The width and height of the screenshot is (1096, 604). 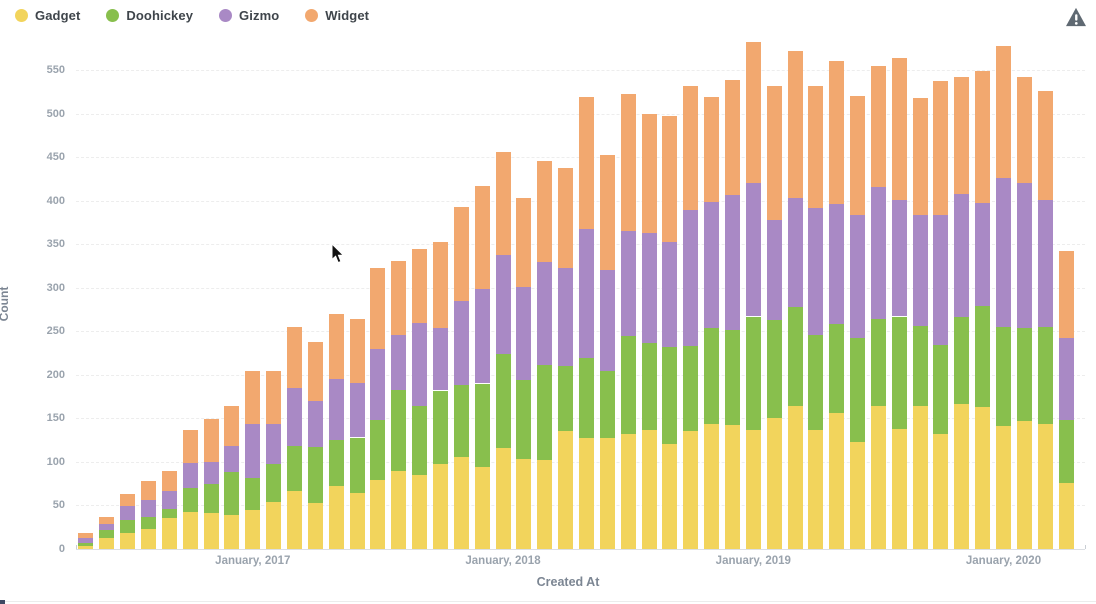 I want to click on bar-february-2019, so click(x=774, y=317).